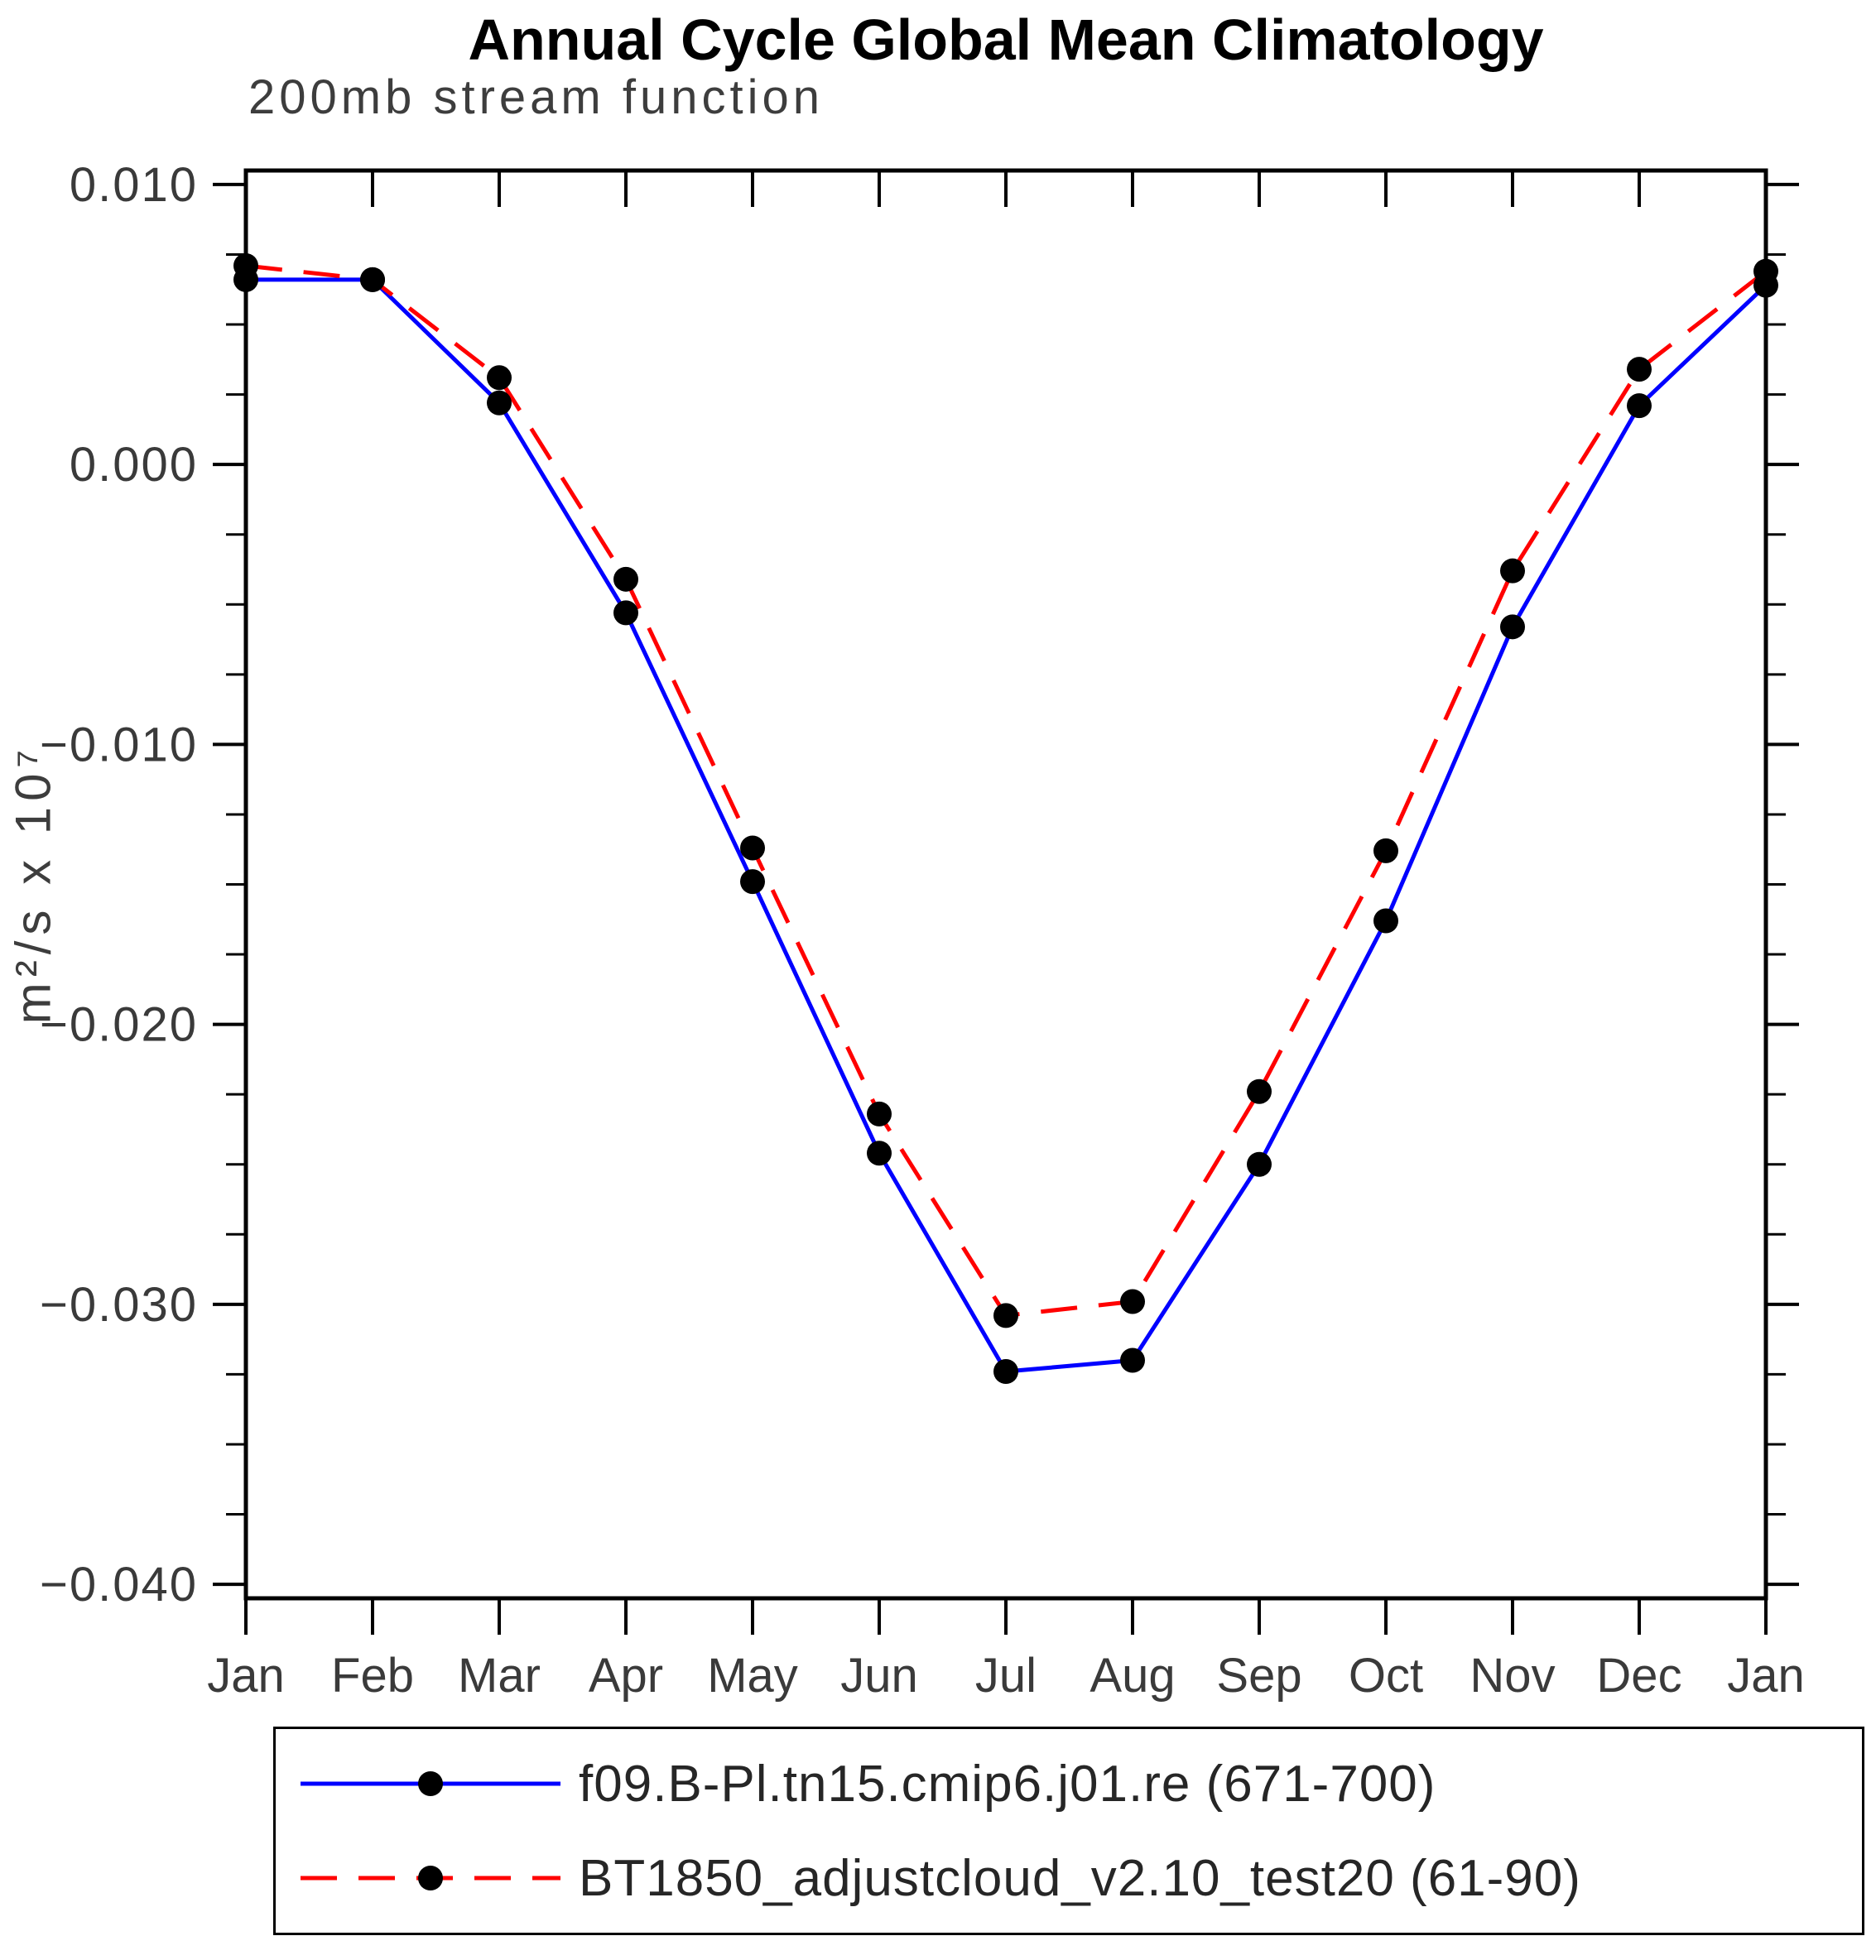  Describe the element at coordinates (1006, 1676) in the screenshot. I see `svg-text: Jul` at that location.